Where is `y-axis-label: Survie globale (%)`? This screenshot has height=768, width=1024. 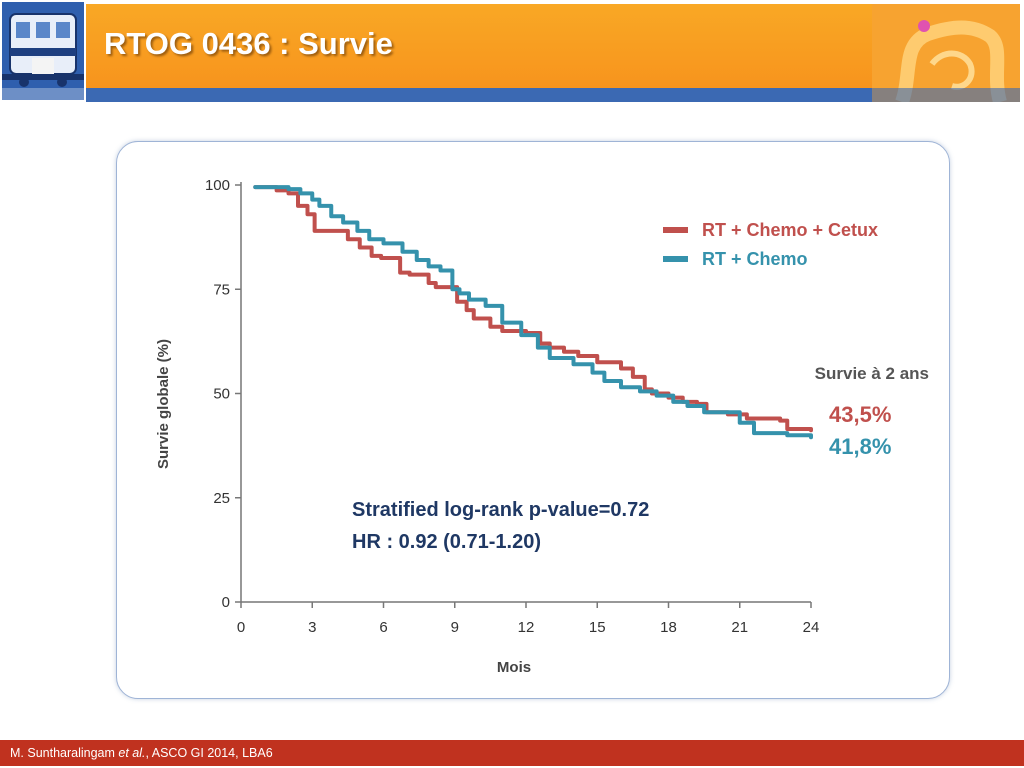 y-axis-label: Survie globale (%) is located at coordinates (163, 404).